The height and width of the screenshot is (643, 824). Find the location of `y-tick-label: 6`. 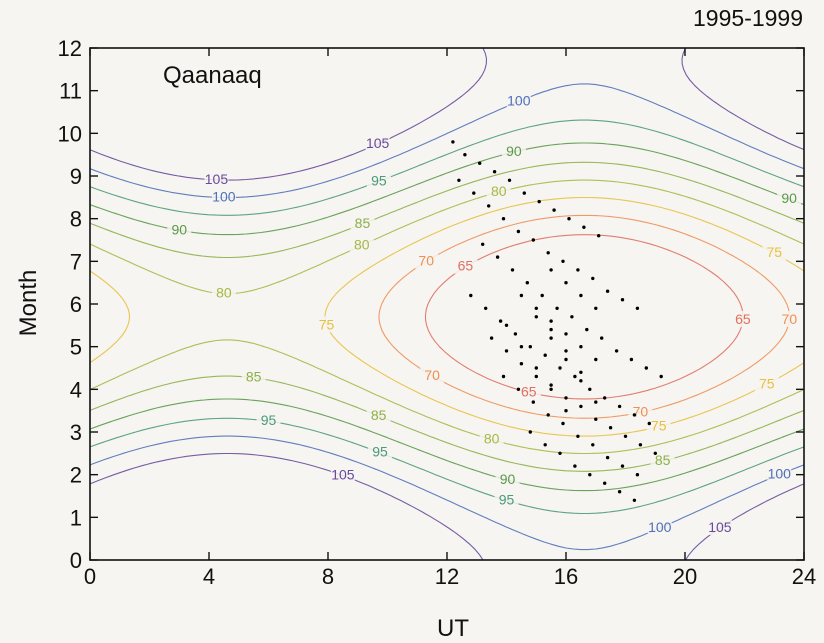

y-tick-label: 6 is located at coordinates (76, 304).